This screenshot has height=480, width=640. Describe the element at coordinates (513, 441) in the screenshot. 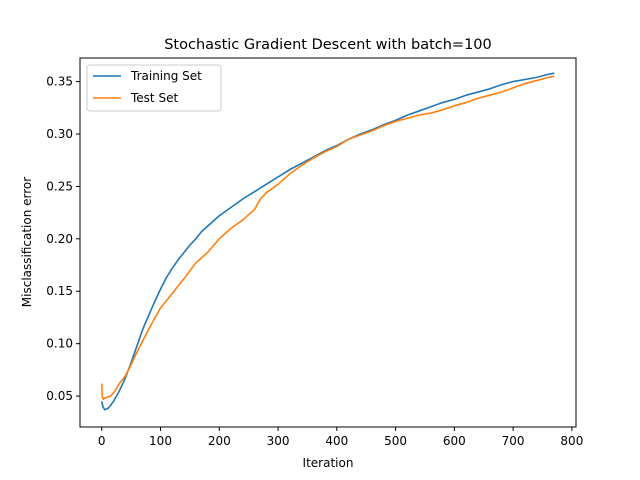

I see `x-tick-label: 700` at that location.